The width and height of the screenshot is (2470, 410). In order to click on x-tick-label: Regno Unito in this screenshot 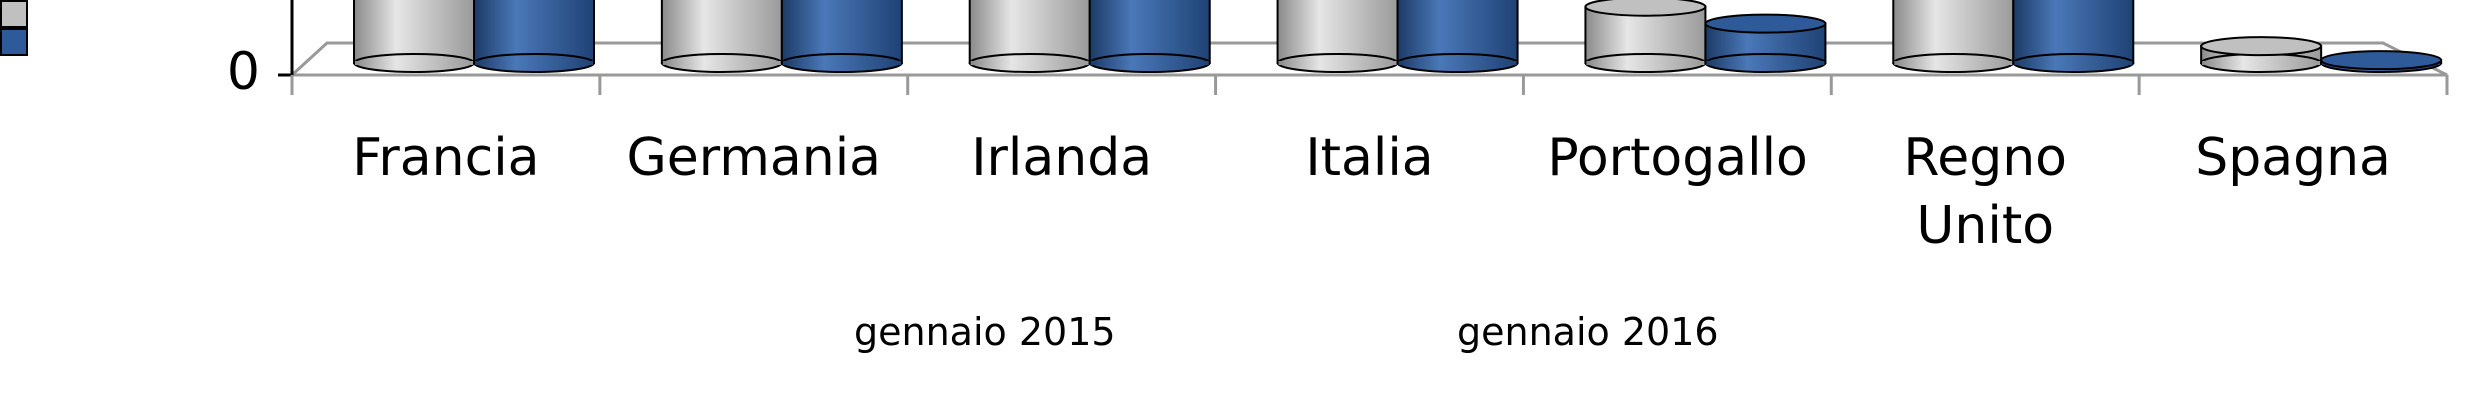, I will do `click(1985, 192)`.